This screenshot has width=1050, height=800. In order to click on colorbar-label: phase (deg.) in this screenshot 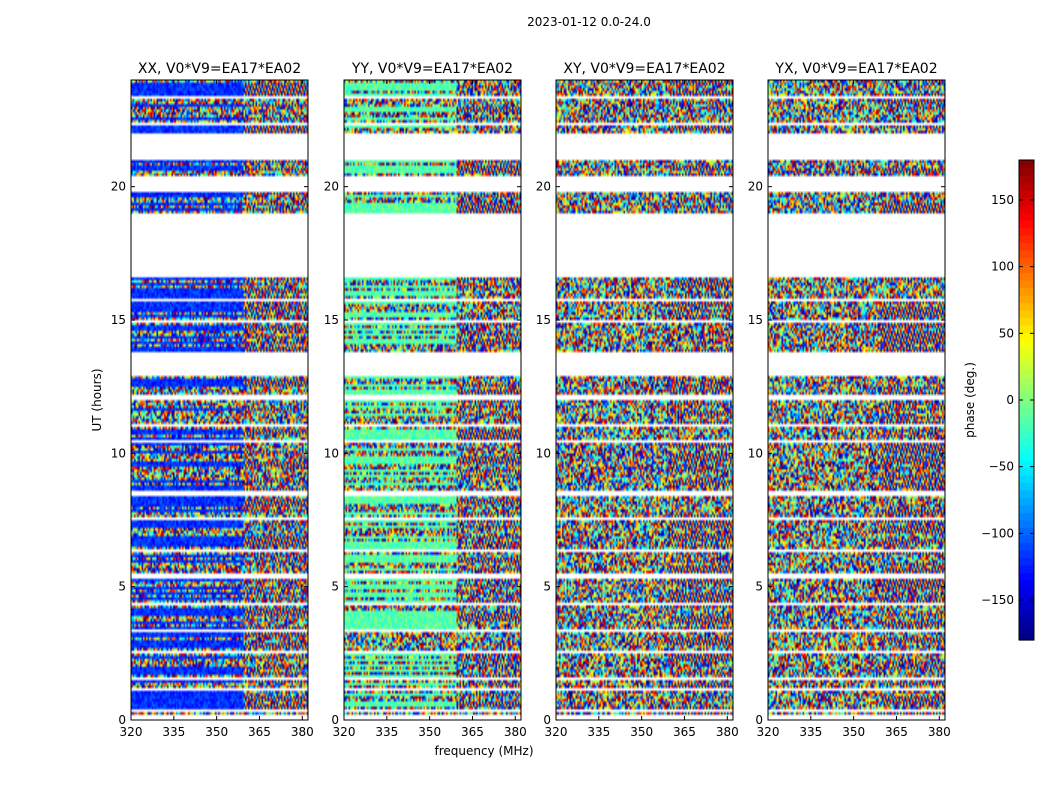, I will do `click(970, 400)`.